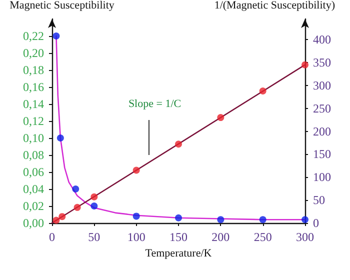 This screenshot has width=350, height=280. I want to click on y-tick-label: 0,10, so click(33, 138).